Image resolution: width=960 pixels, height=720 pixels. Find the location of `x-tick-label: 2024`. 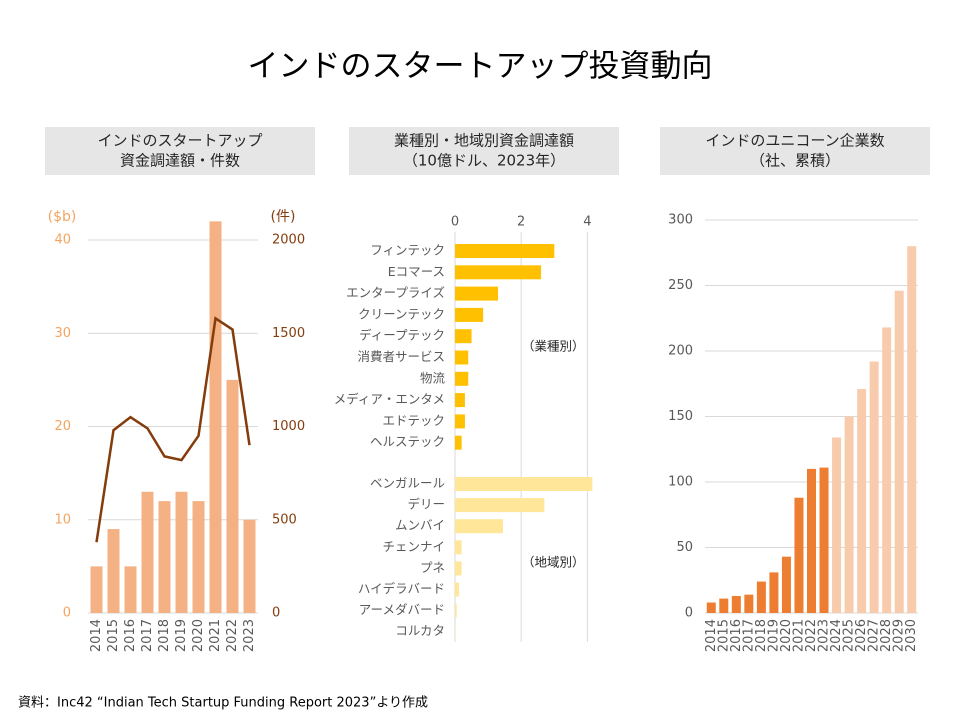

x-tick-label: 2024 is located at coordinates (836, 635).